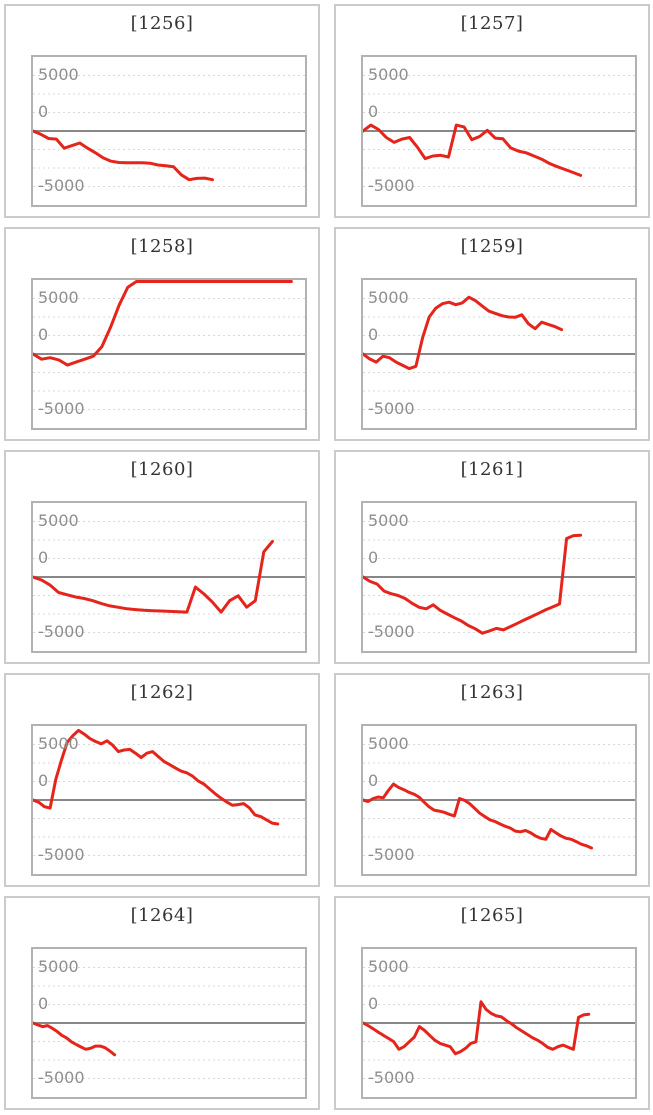 Image resolution: width=653 pixels, height=1115 pixels. I want to click on chart-card-1264: [1264] 5000 0 -5000, so click(162, 1003).